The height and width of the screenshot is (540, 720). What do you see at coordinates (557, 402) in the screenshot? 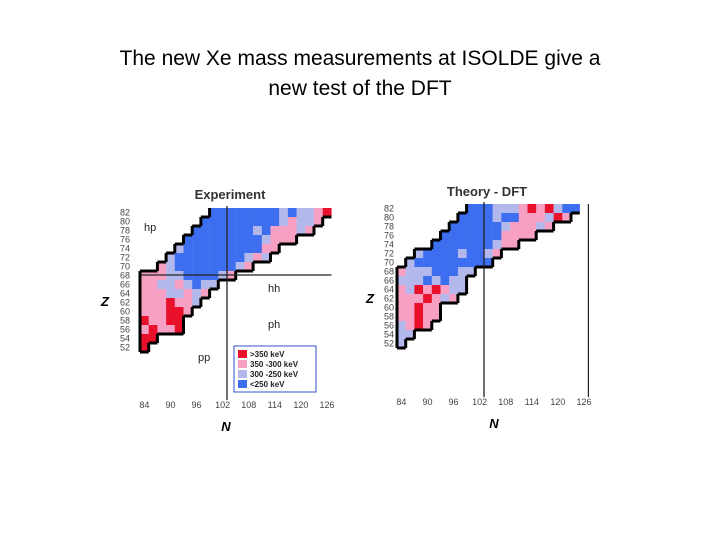
I see `x-tick-label: 120` at bounding box center [557, 402].